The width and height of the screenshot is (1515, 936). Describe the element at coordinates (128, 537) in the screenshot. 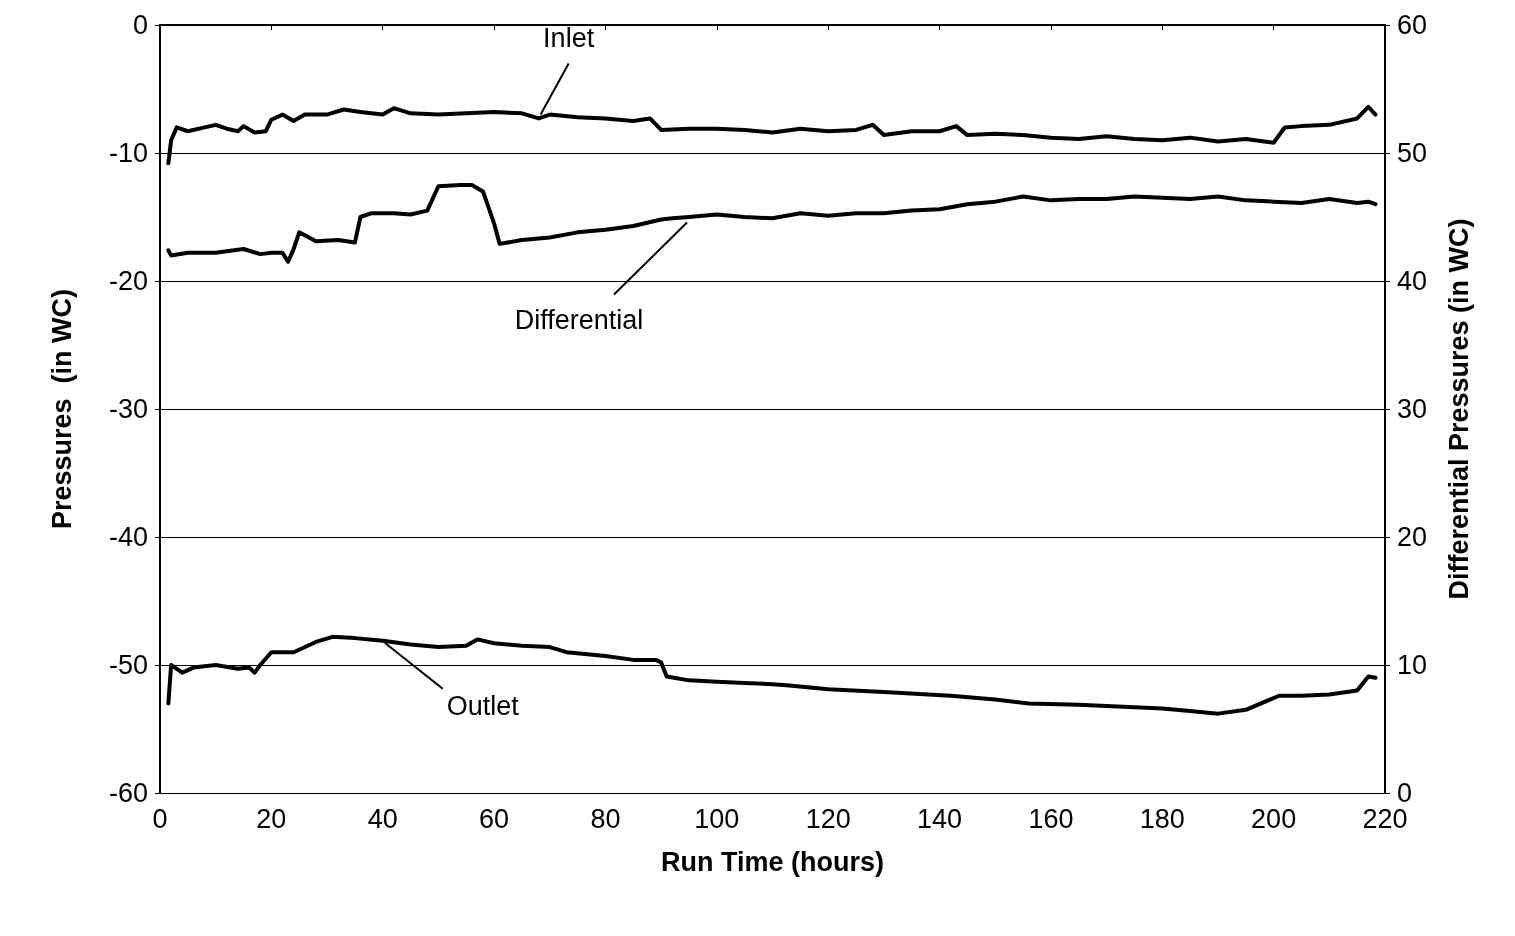

I see `y-tick-label: -40` at that location.